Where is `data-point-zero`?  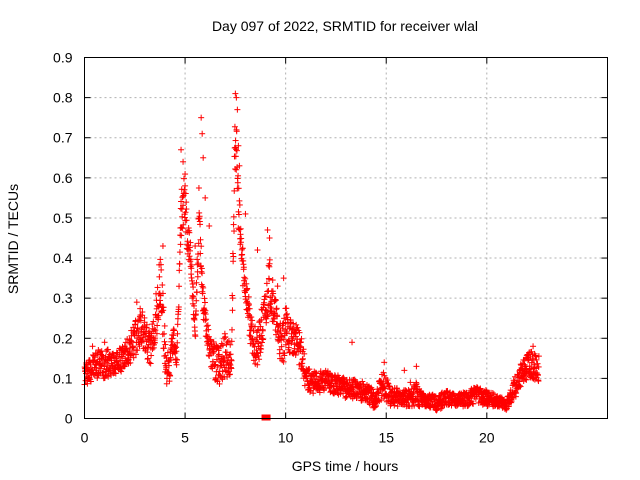
data-point-zero is located at coordinates (264, 417).